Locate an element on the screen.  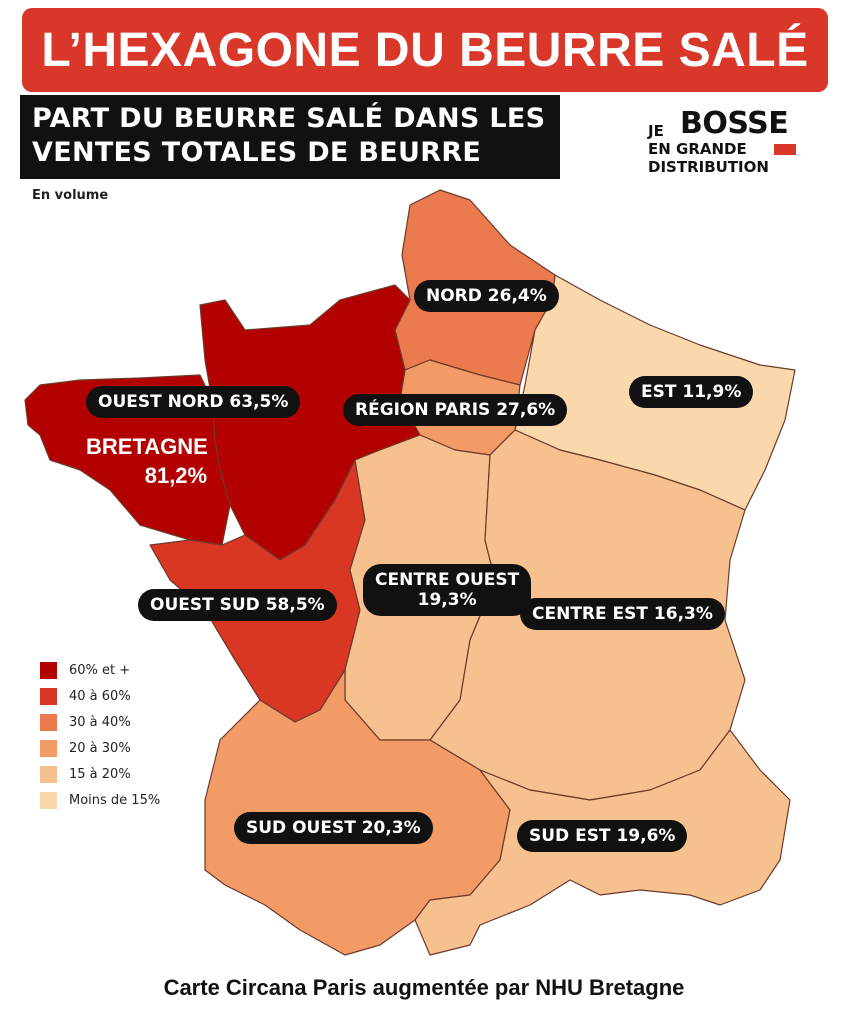
label-sud-est: SUD EST 19,6% is located at coordinates (602, 836).